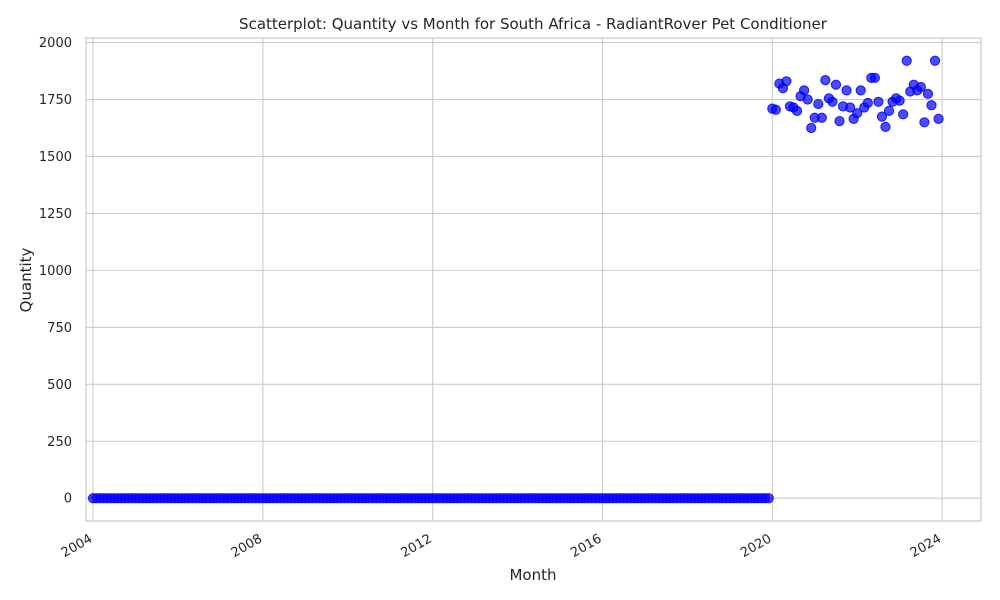 The image size is (1000, 600). Describe the element at coordinates (756, 546) in the screenshot. I see `x-tick-label: 2020` at that location.